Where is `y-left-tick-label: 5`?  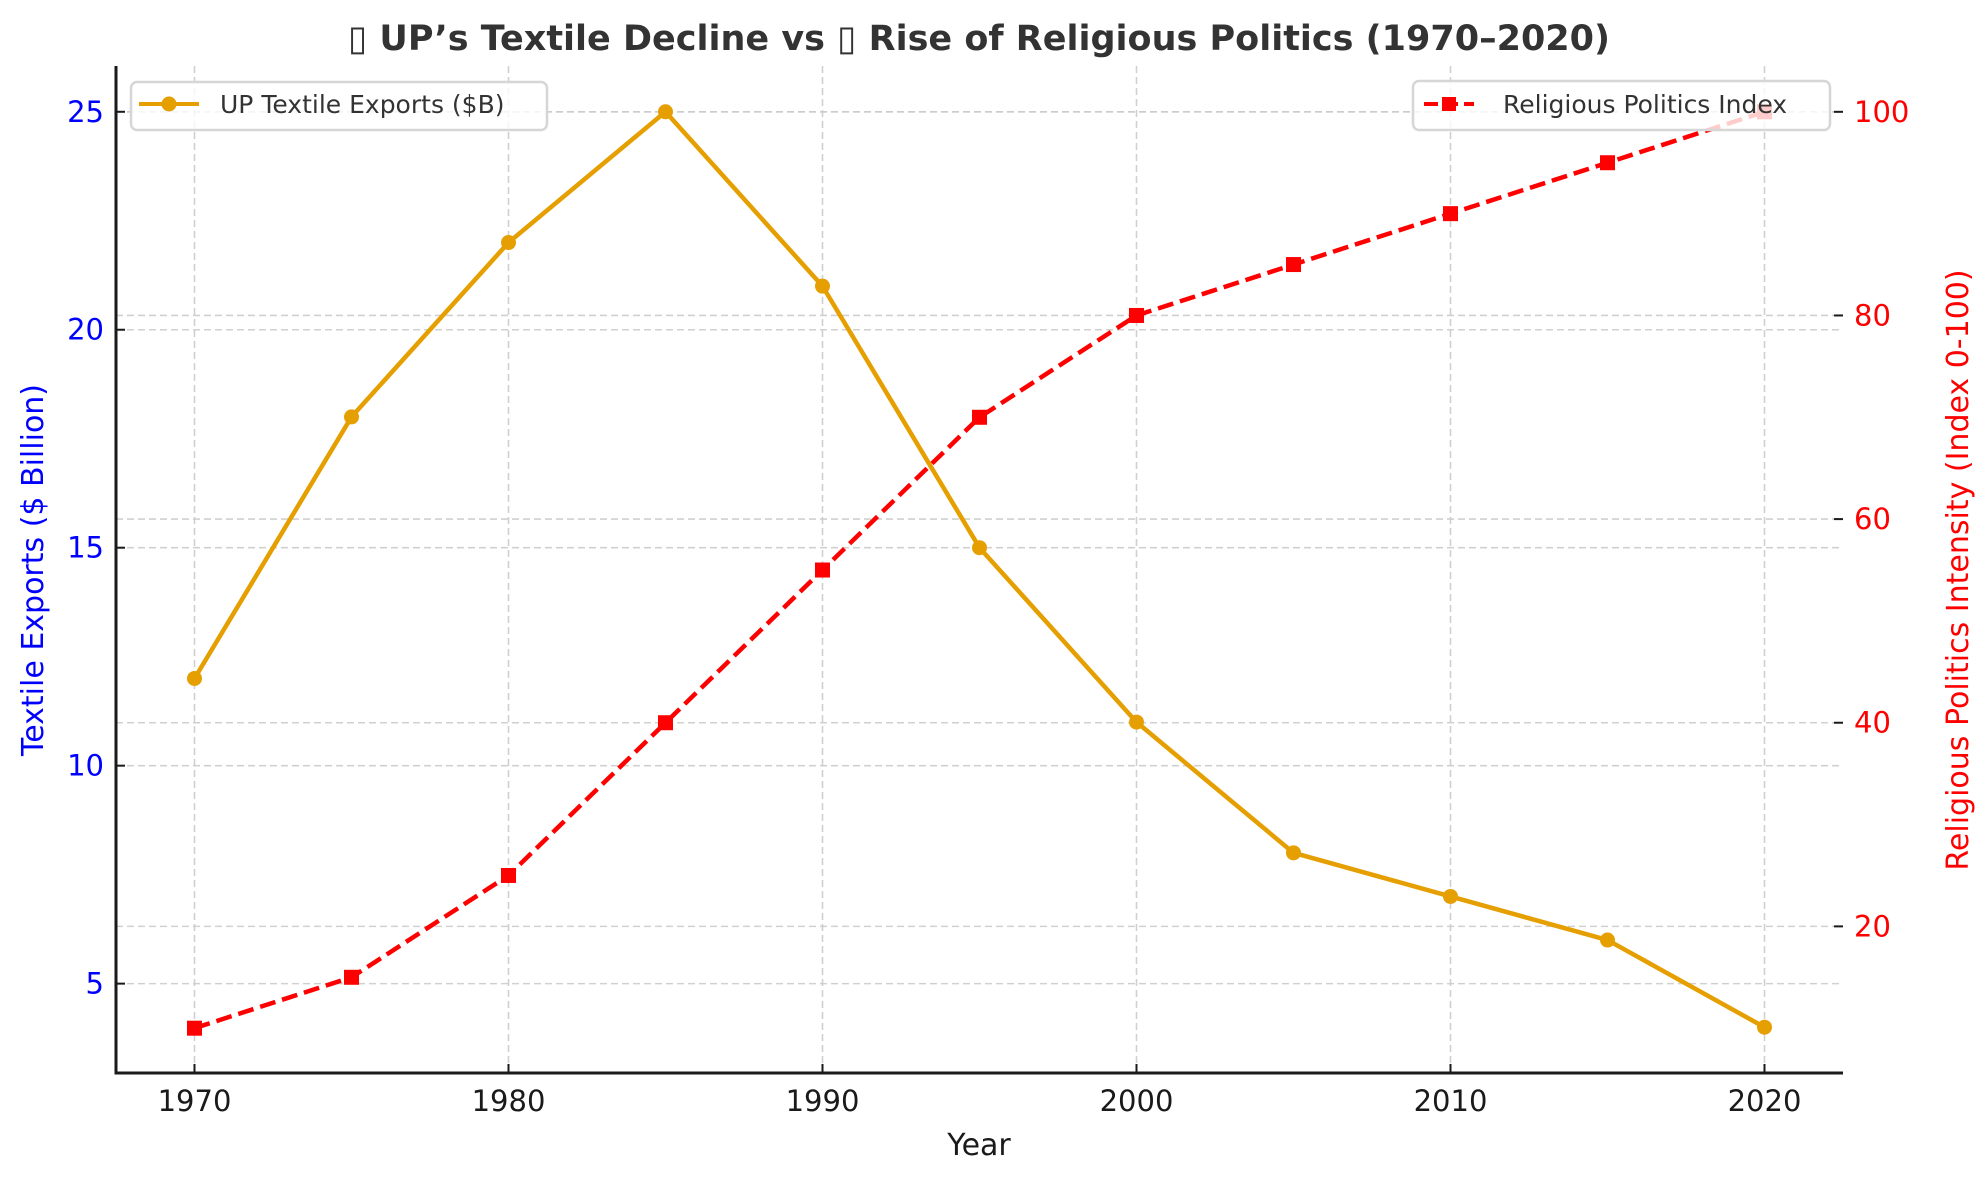 y-left-tick-label: 5 is located at coordinates (95, 984).